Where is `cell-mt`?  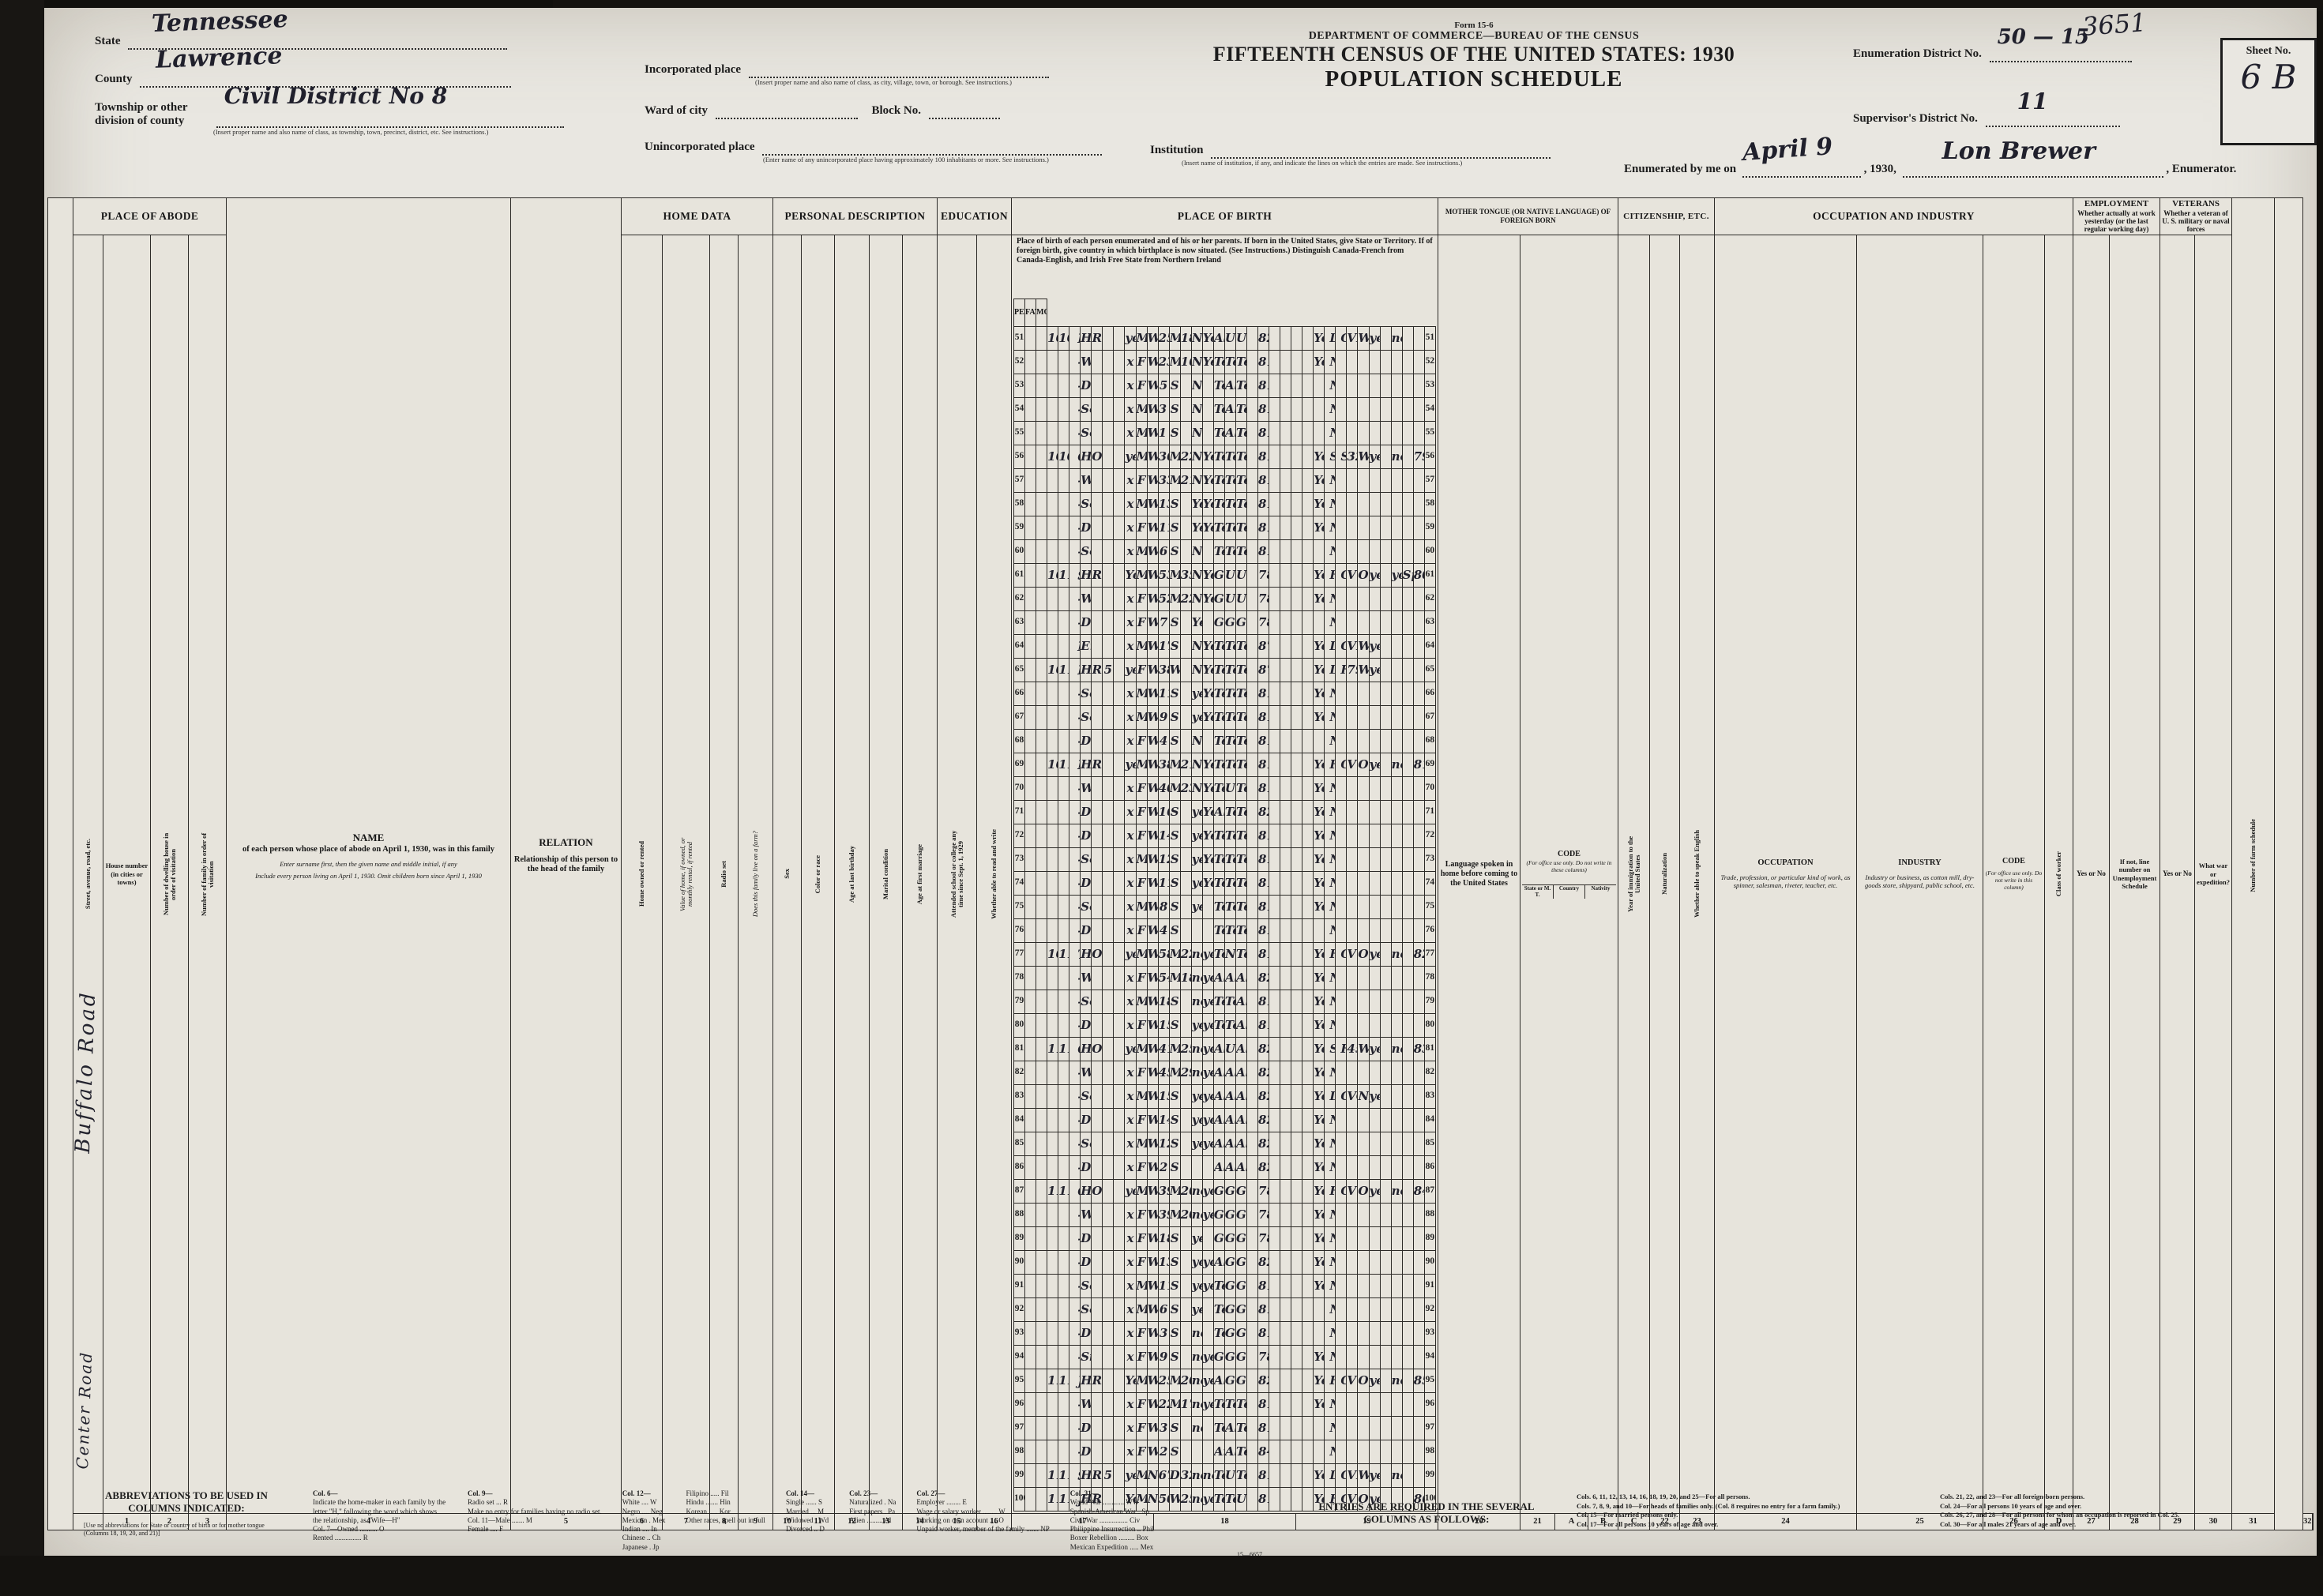
cell-mt is located at coordinates (1253, 1096).